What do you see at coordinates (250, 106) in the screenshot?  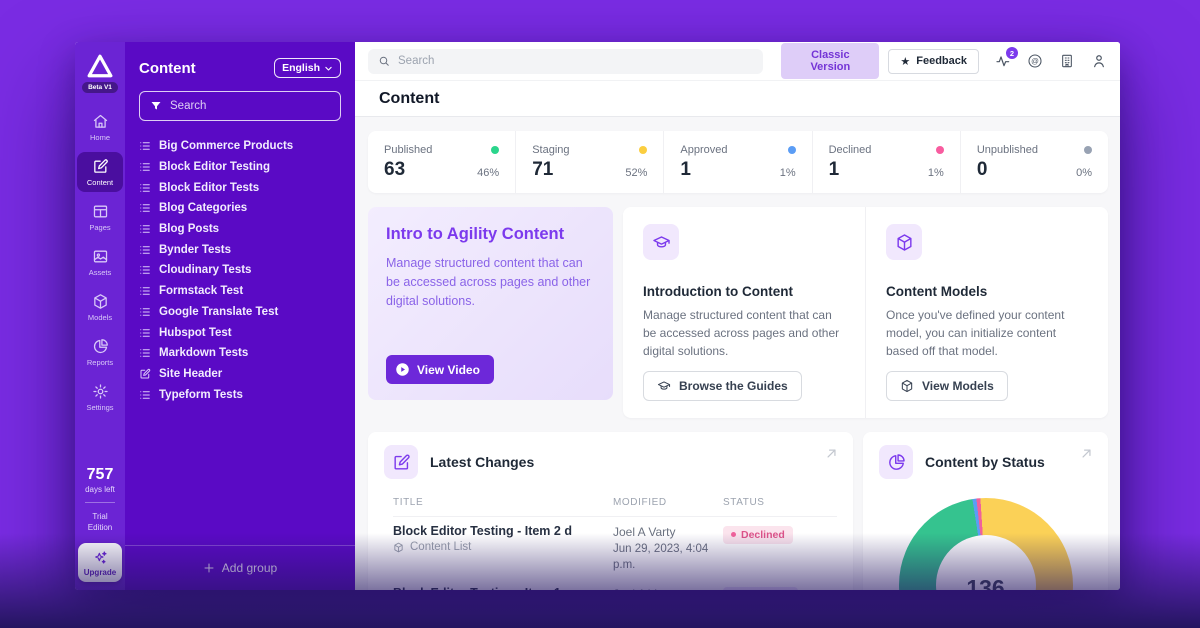 I see `sidebar-search-input` at bounding box center [250, 106].